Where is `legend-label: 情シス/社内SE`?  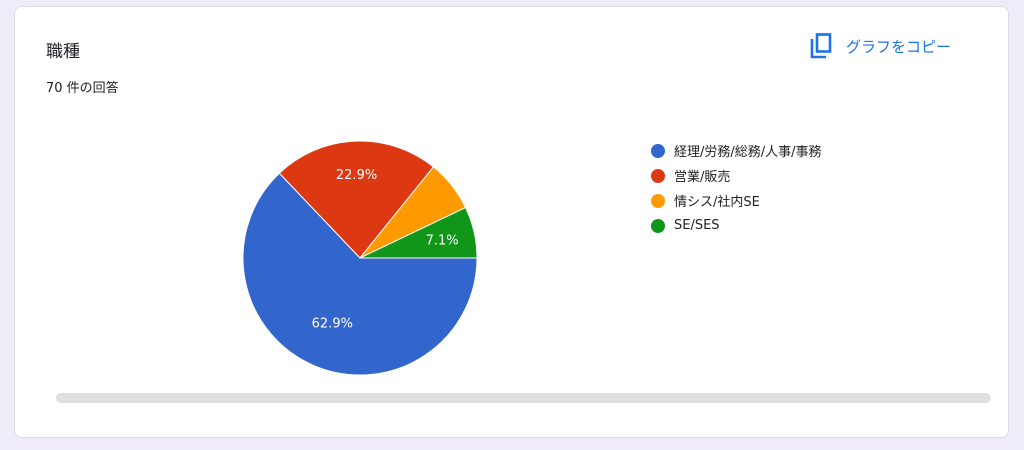
legend-label: 情シス/社内SE is located at coordinates (717, 202).